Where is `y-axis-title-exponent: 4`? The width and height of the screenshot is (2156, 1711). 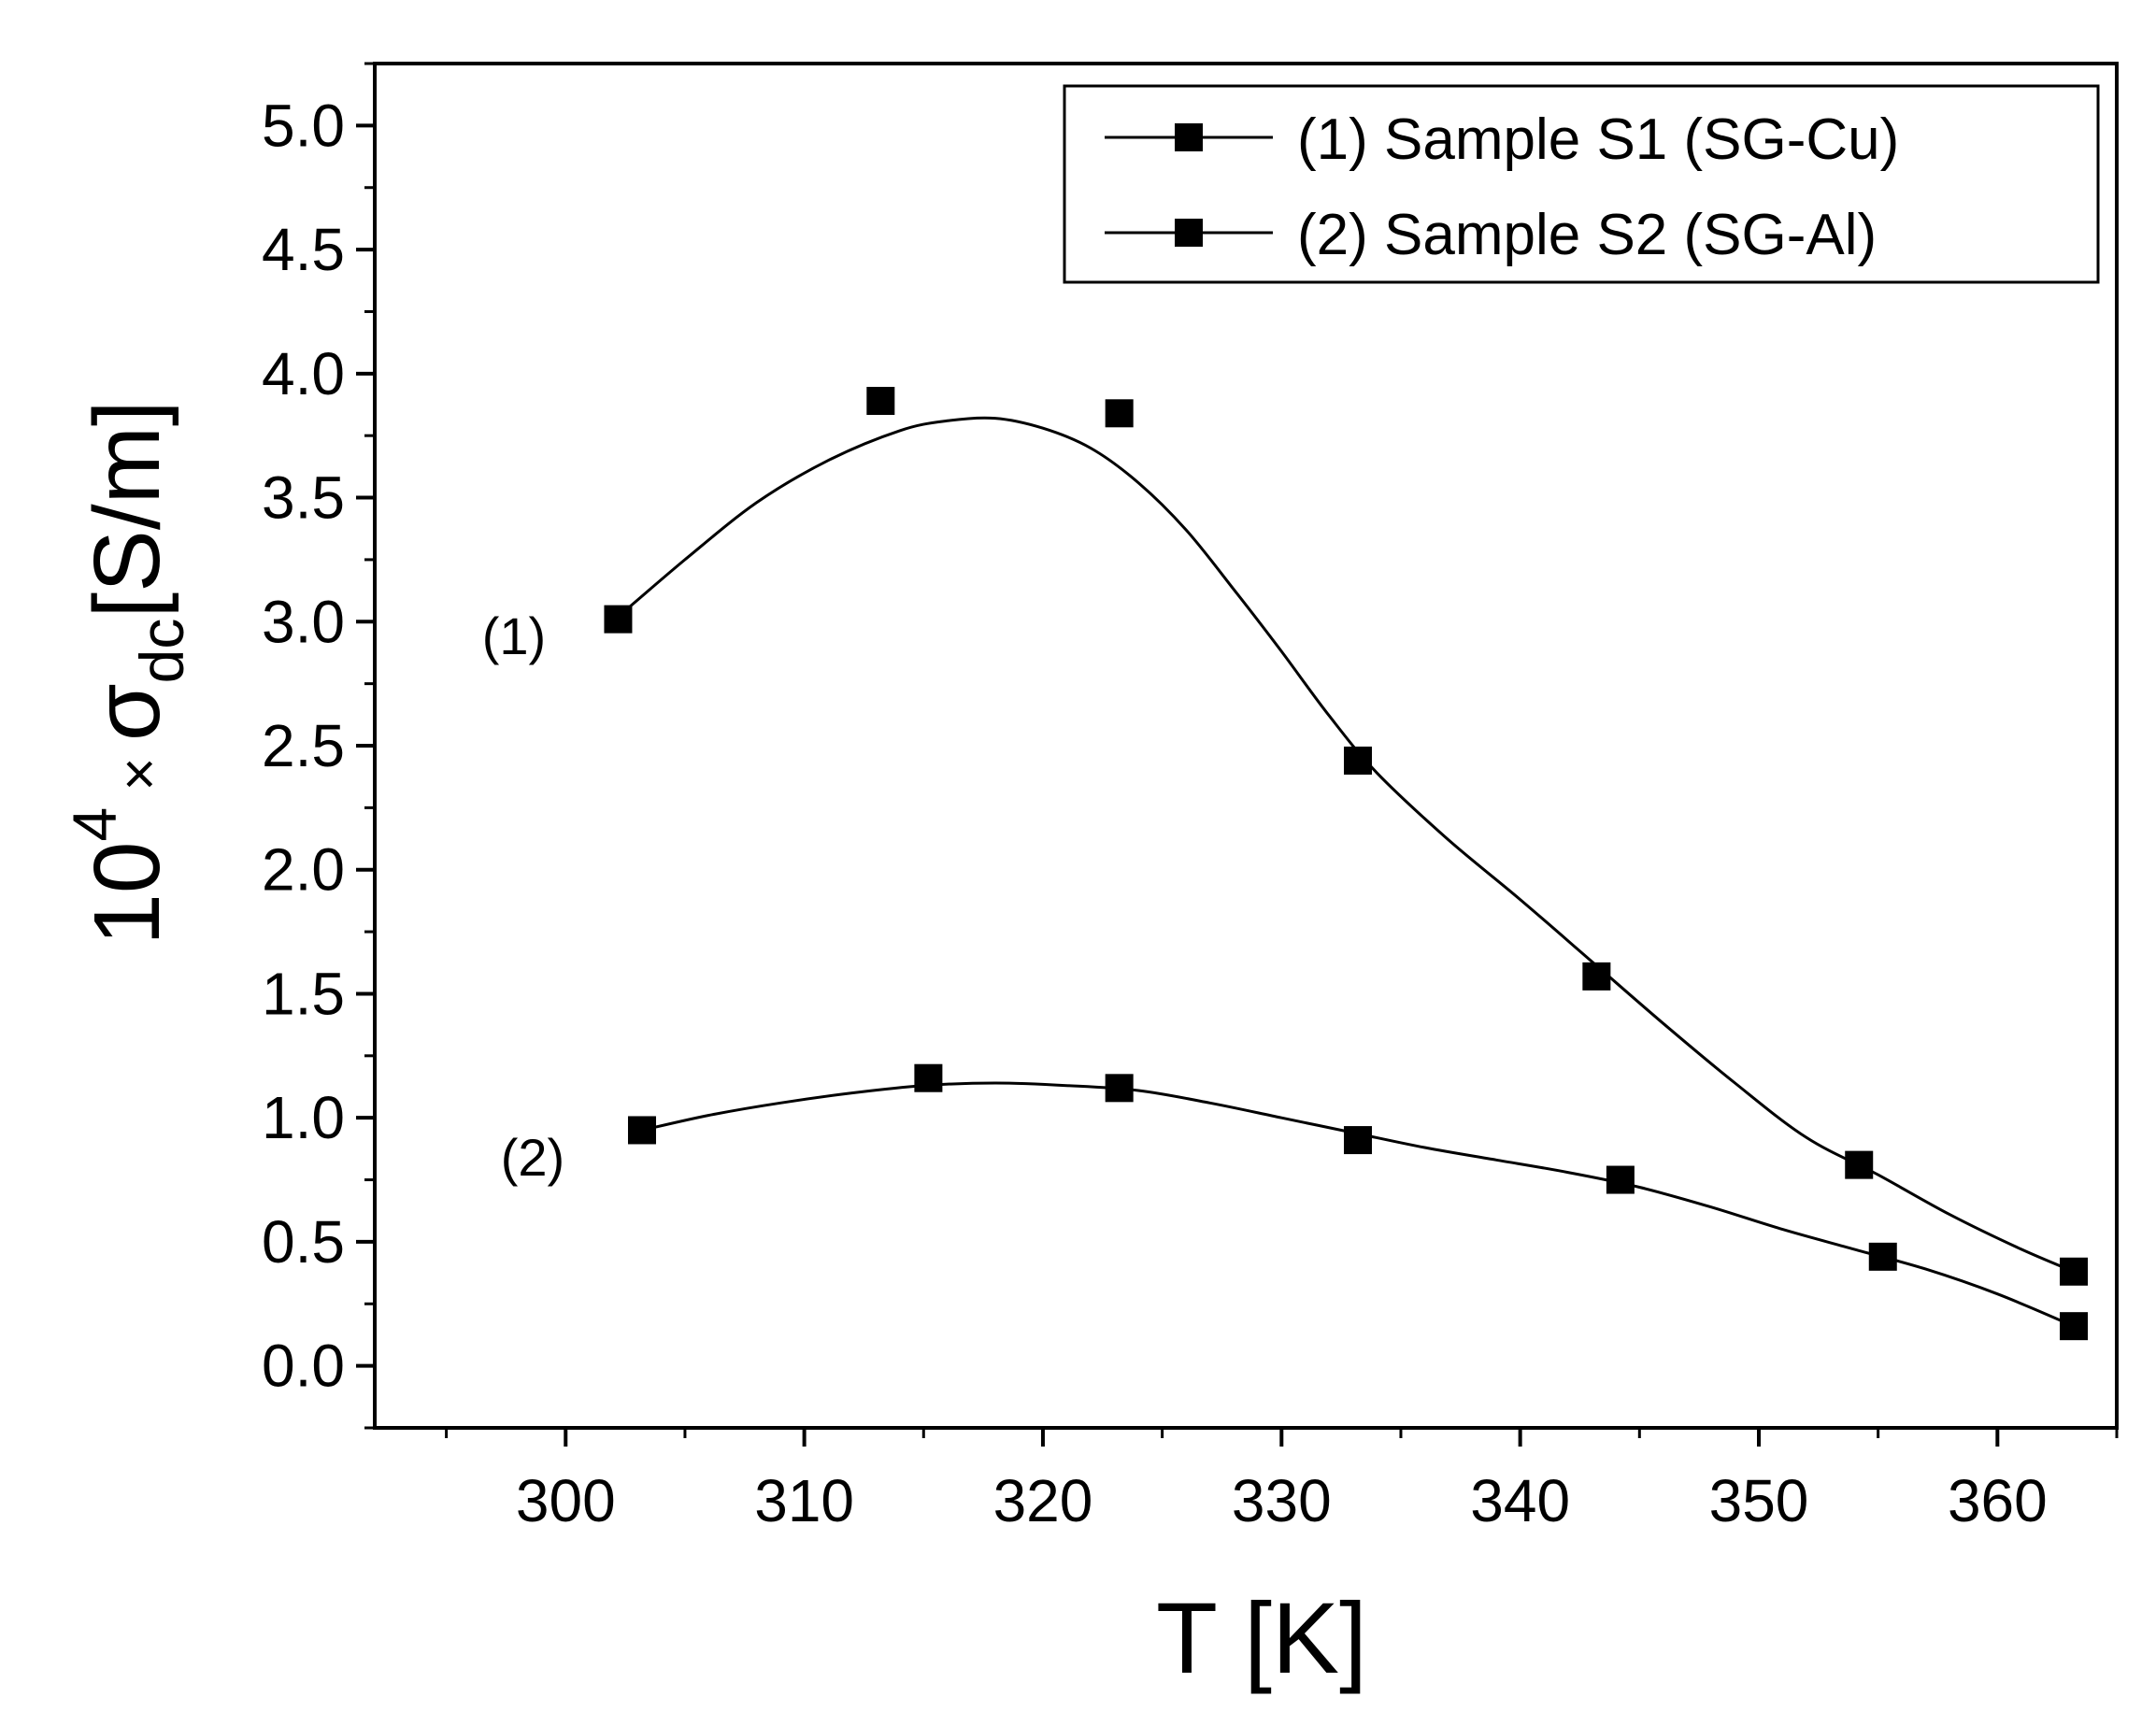 y-axis-title-exponent: 4 is located at coordinates (94, 824).